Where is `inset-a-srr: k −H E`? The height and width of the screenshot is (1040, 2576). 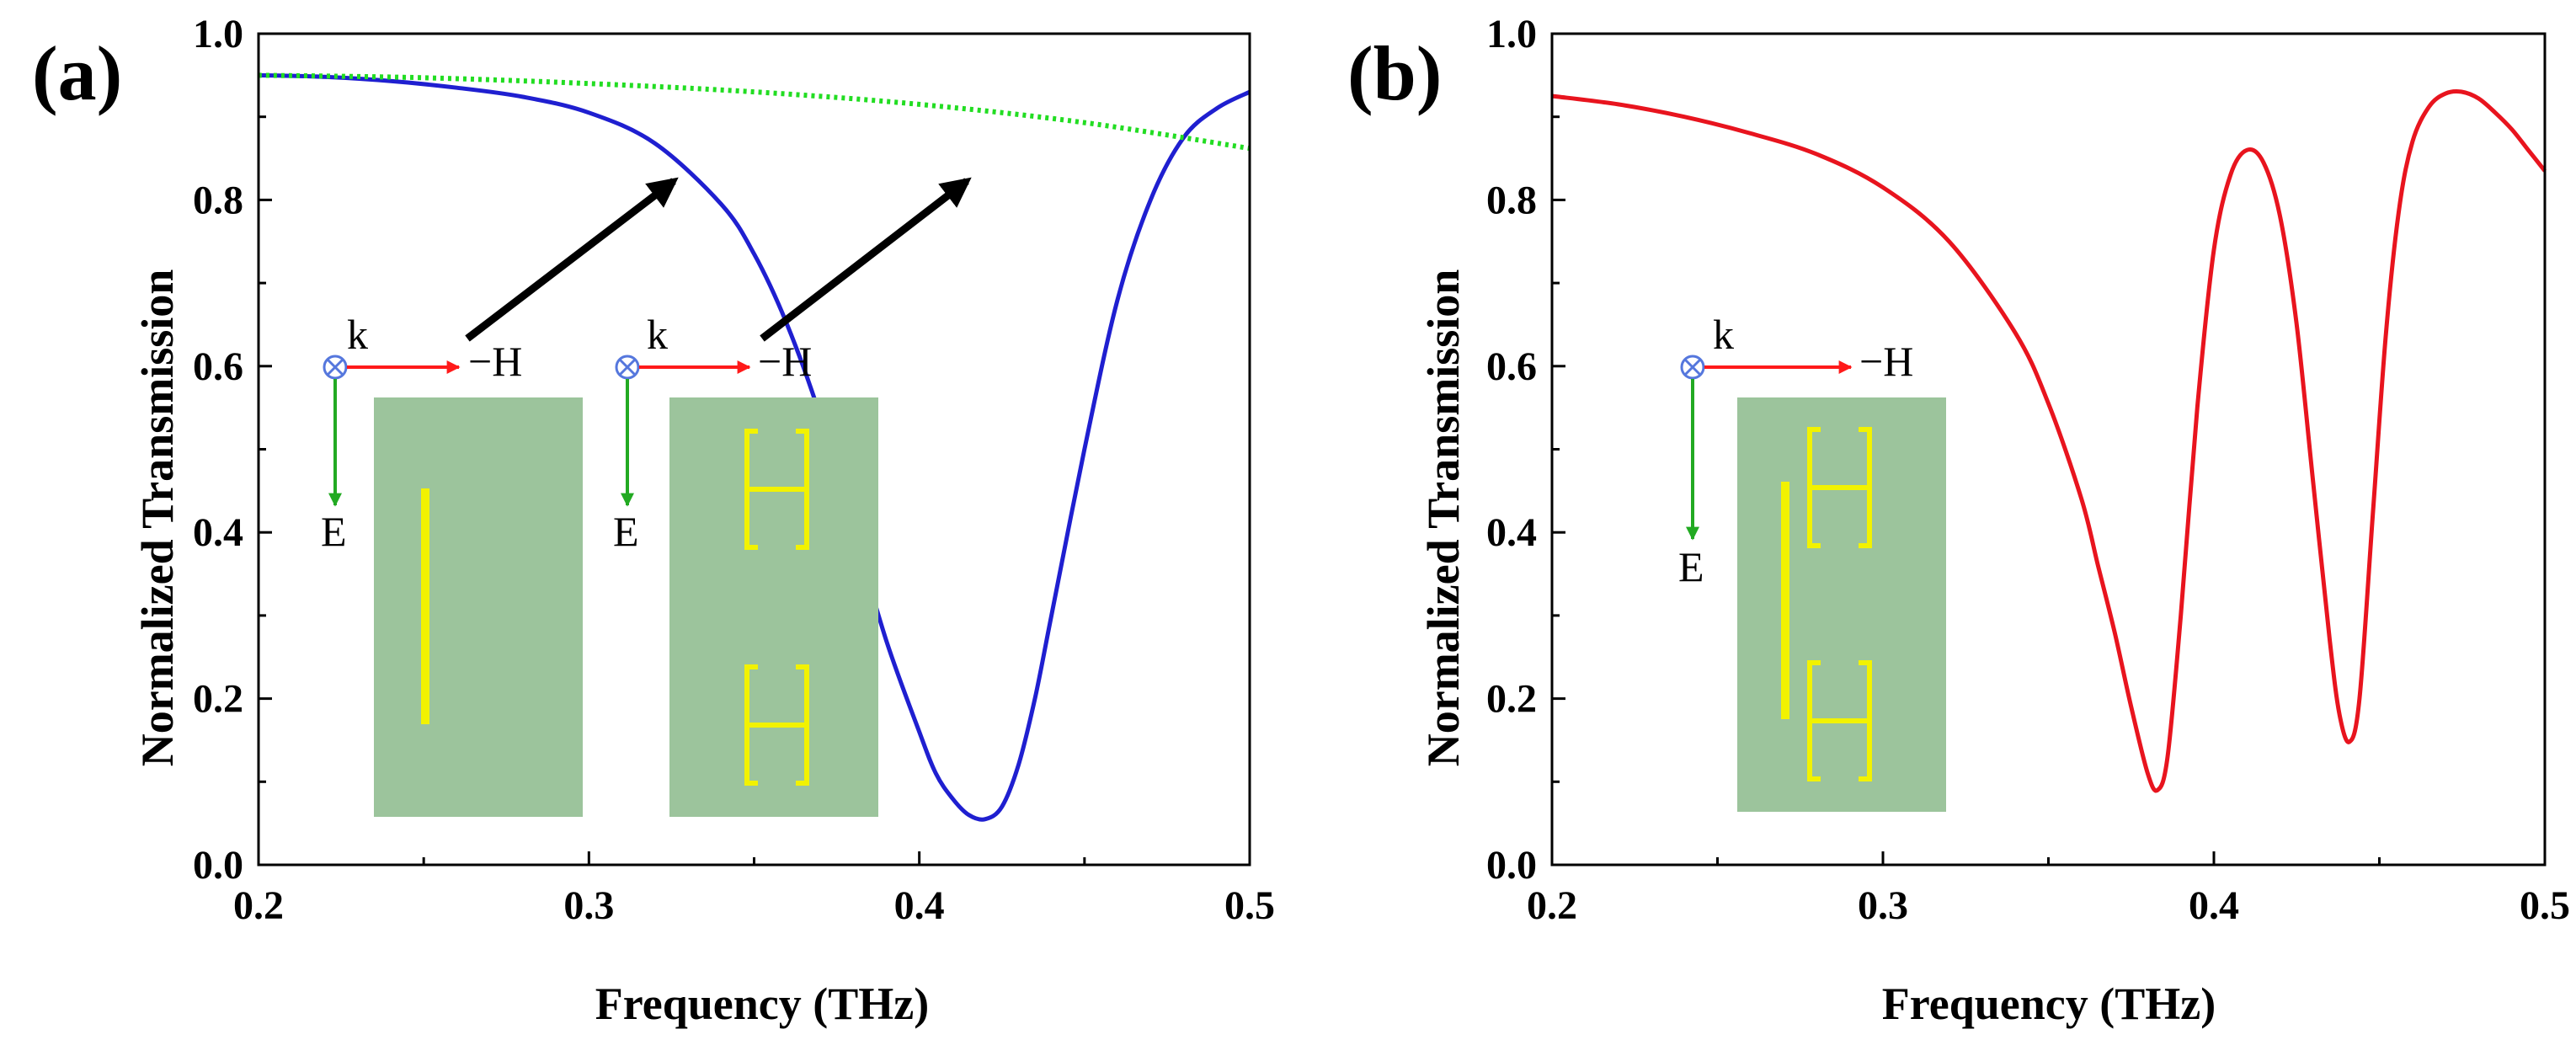
inset-a-srr: k −H E is located at coordinates (745, 564).